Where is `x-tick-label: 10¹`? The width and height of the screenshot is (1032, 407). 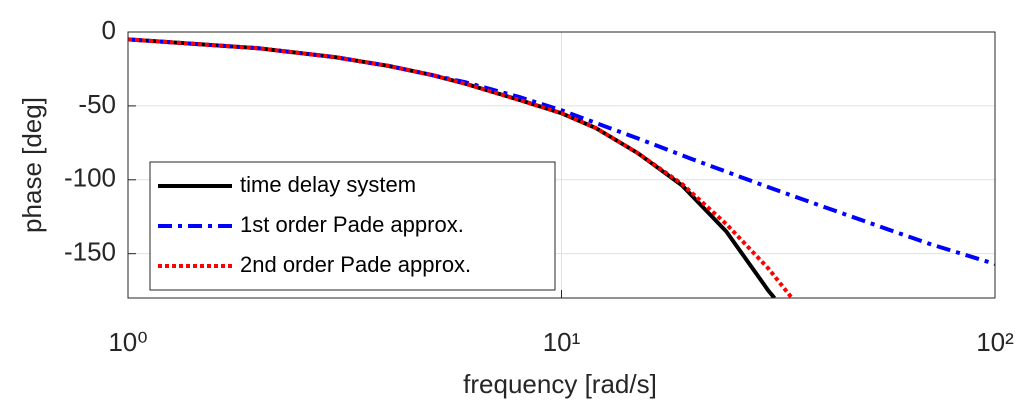
x-tick-label: 10¹ is located at coordinates (562, 342).